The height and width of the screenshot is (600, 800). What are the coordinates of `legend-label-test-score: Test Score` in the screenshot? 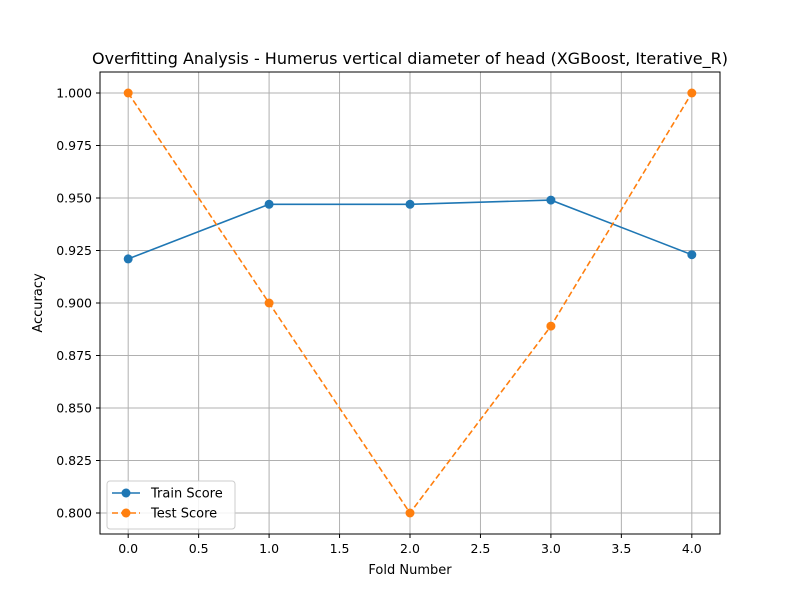 It's located at (183, 514).